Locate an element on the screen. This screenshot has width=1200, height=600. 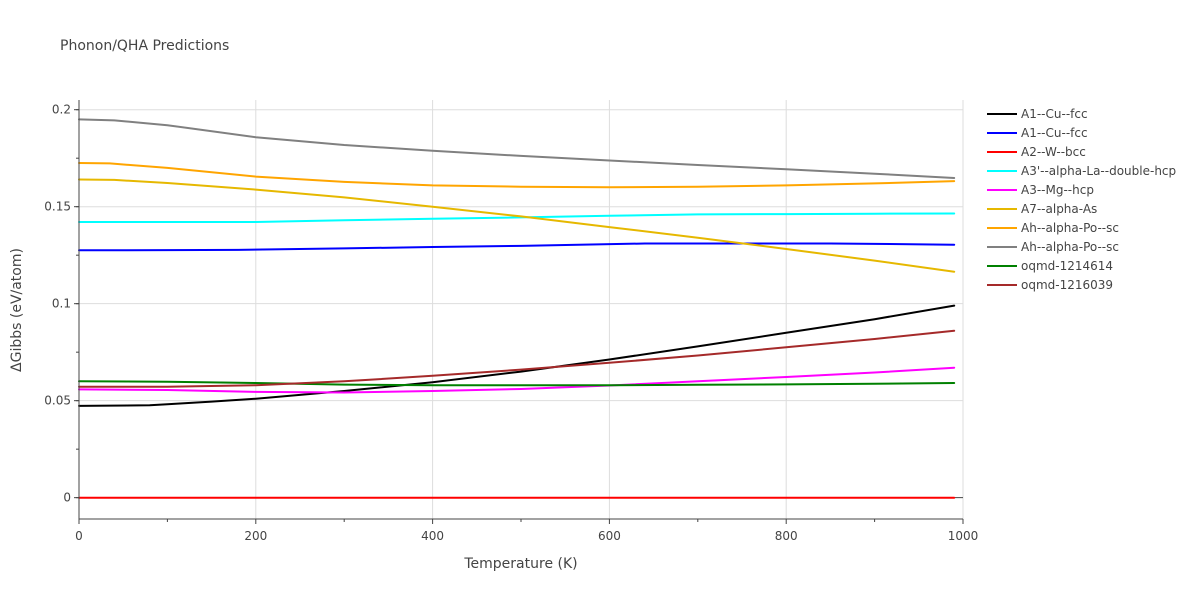
legend-entry-7: Ah--alpha-Po--sc is located at coordinates (1070, 228).